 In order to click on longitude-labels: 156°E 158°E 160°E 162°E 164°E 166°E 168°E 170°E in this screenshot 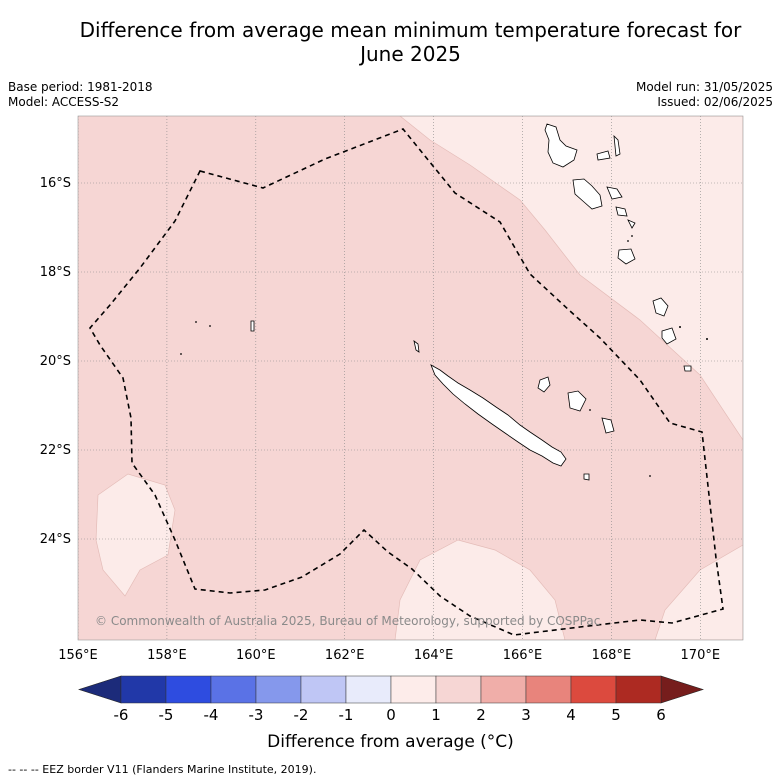, I will do `click(389, 655)`.